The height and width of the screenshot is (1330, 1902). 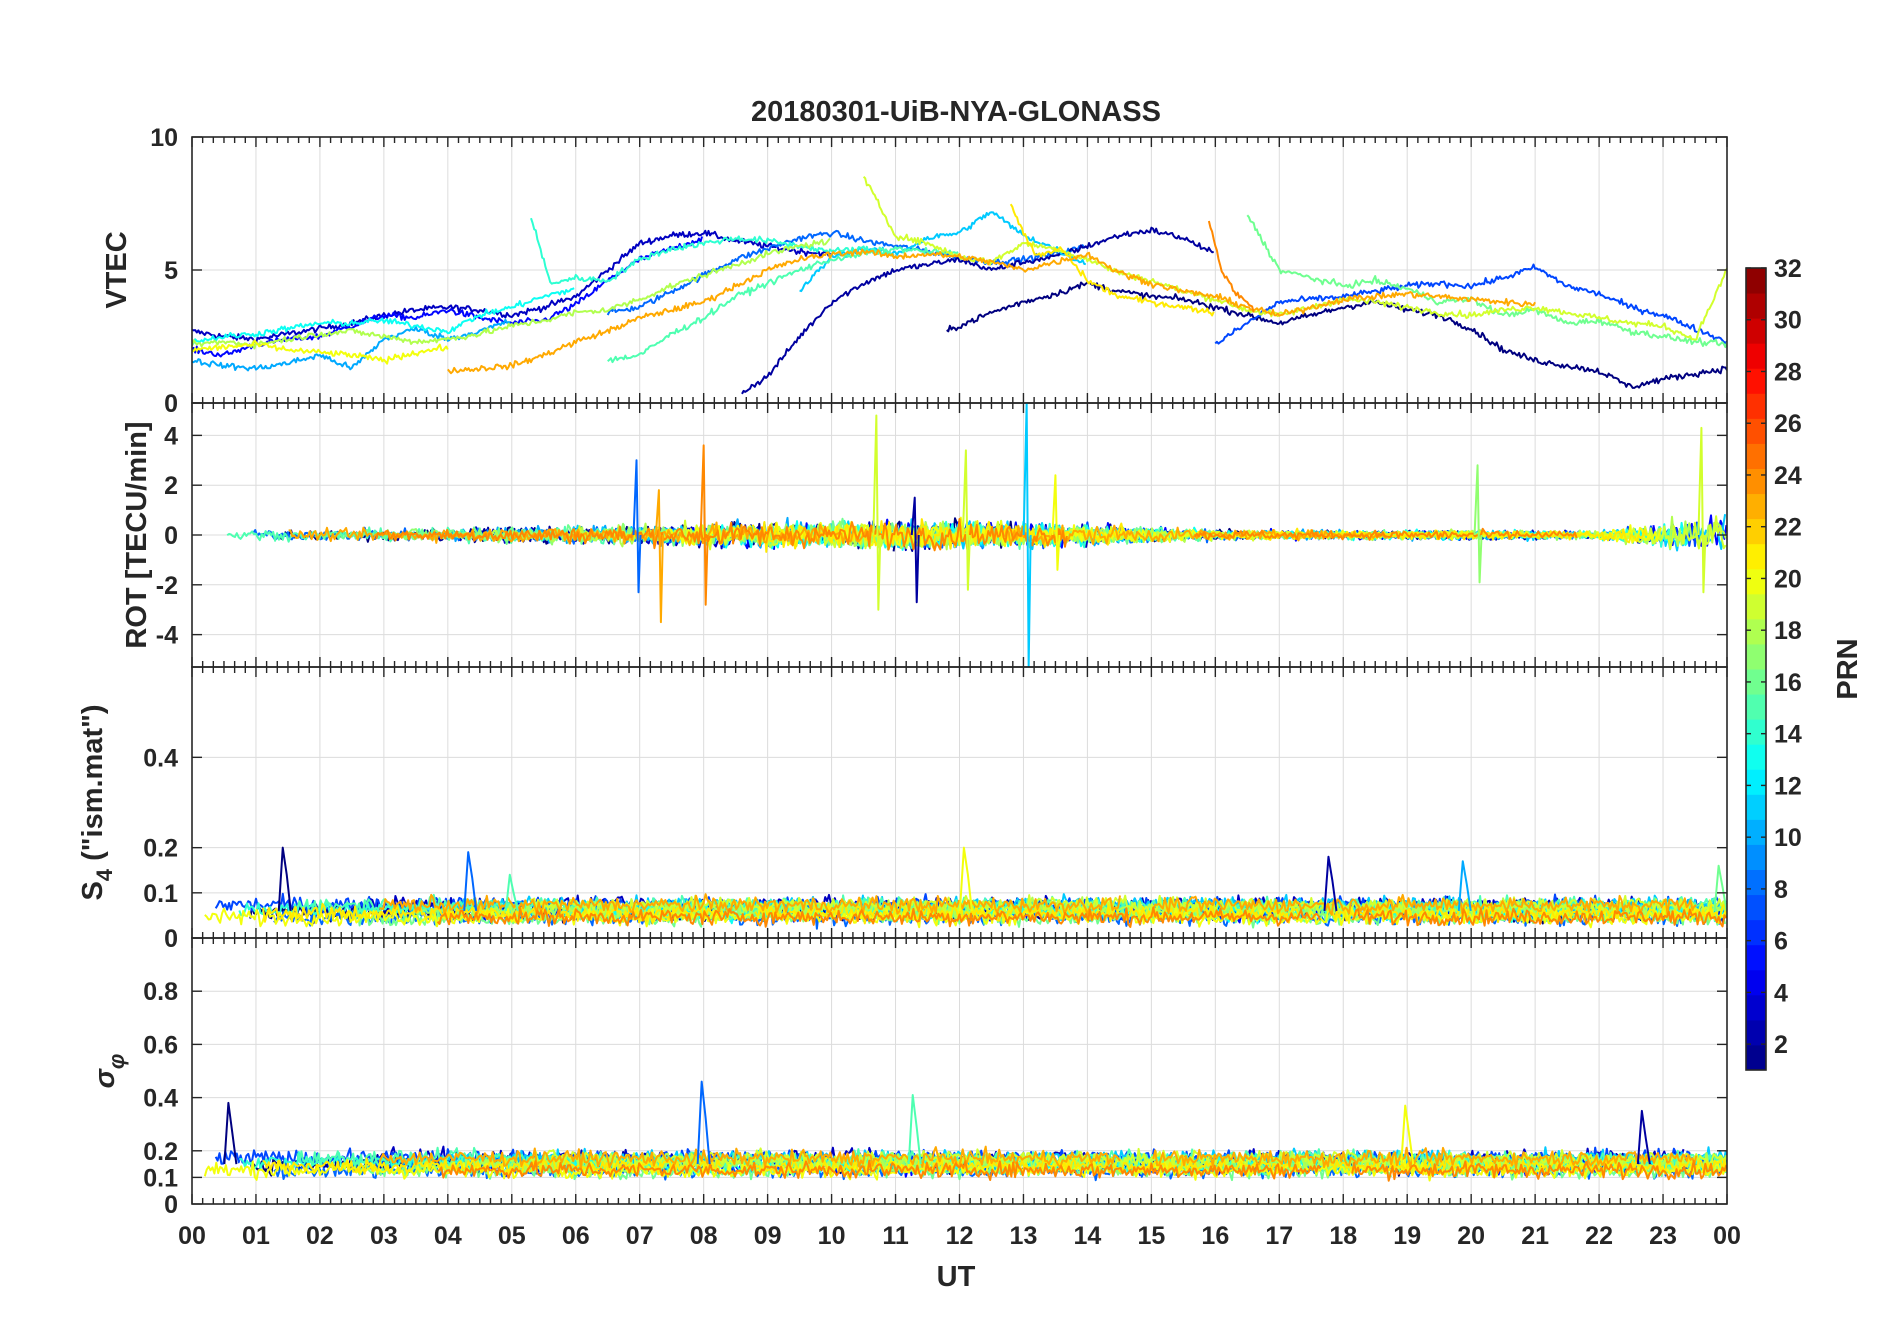 I want to click on y-tick-label: 2, so click(x=171, y=486).